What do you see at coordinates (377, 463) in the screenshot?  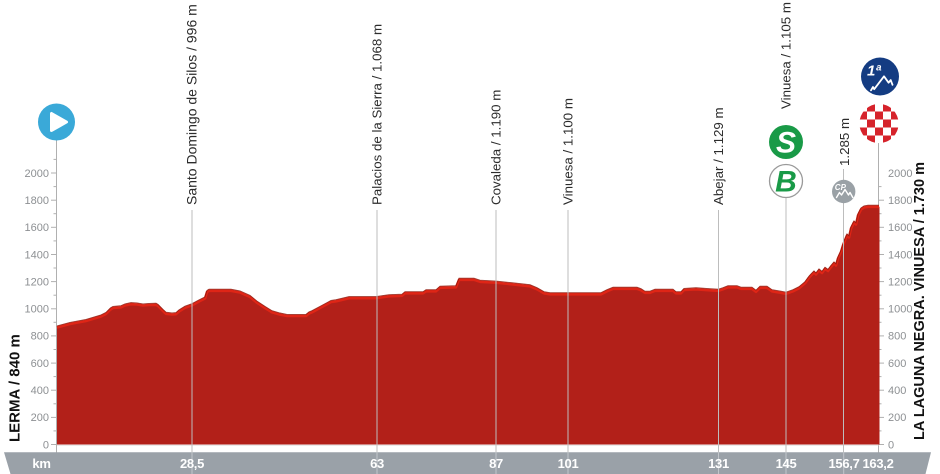 I see `svg-text: 63` at bounding box center [377, 463].